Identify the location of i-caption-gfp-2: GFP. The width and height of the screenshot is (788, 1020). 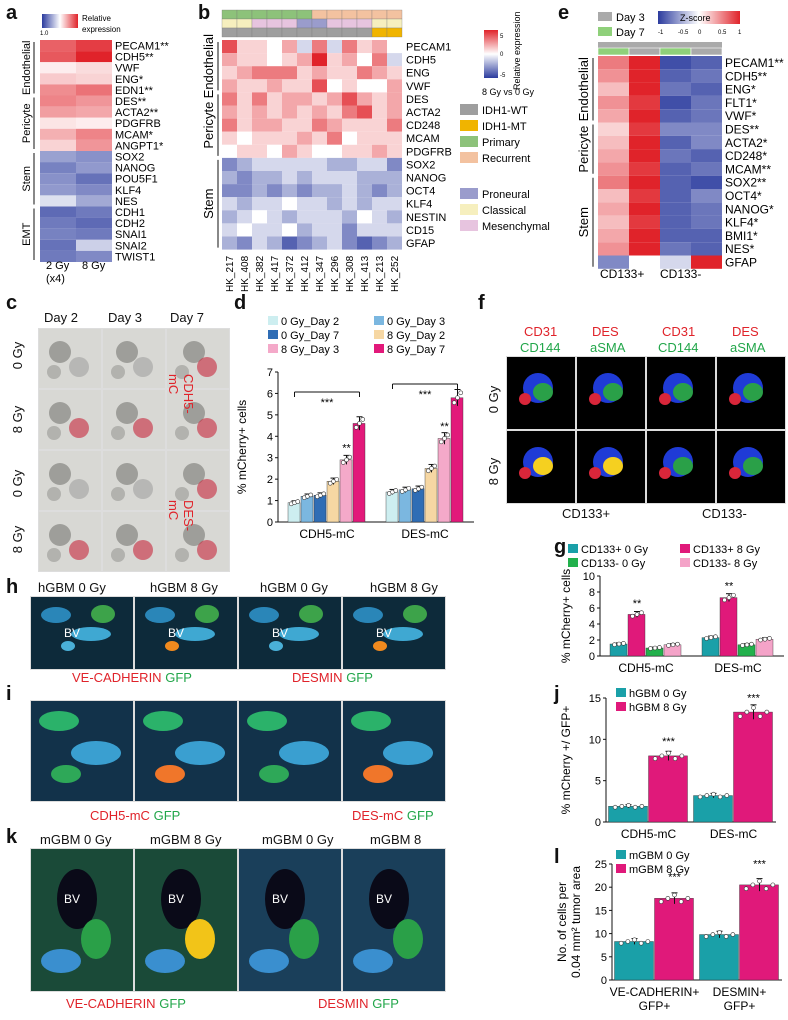
(420, 815).